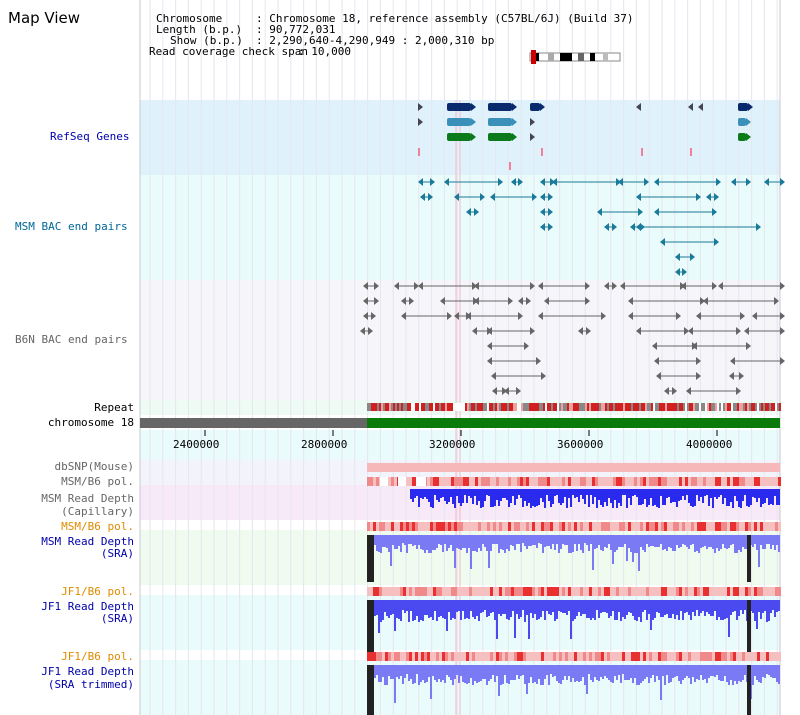 This screenshot has height=715, width=800. What do you see at coordinates (87, 541) in the screenshot?
I see `track-label-msm-depth-sra: MSM Read Depth` at bounding box center [87, 541].